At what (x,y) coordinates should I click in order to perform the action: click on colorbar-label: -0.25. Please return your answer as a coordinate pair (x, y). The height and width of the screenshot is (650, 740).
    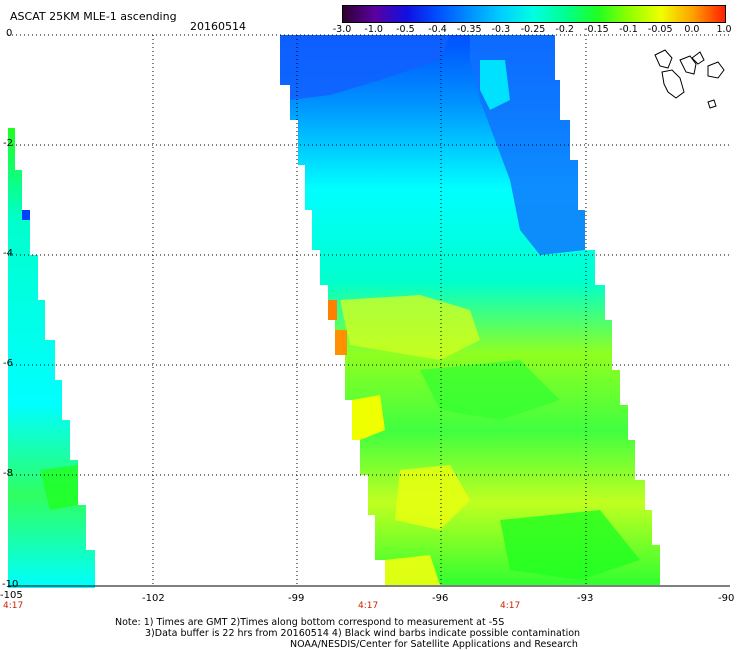
    Looking at the image, I should click on (533, 29).